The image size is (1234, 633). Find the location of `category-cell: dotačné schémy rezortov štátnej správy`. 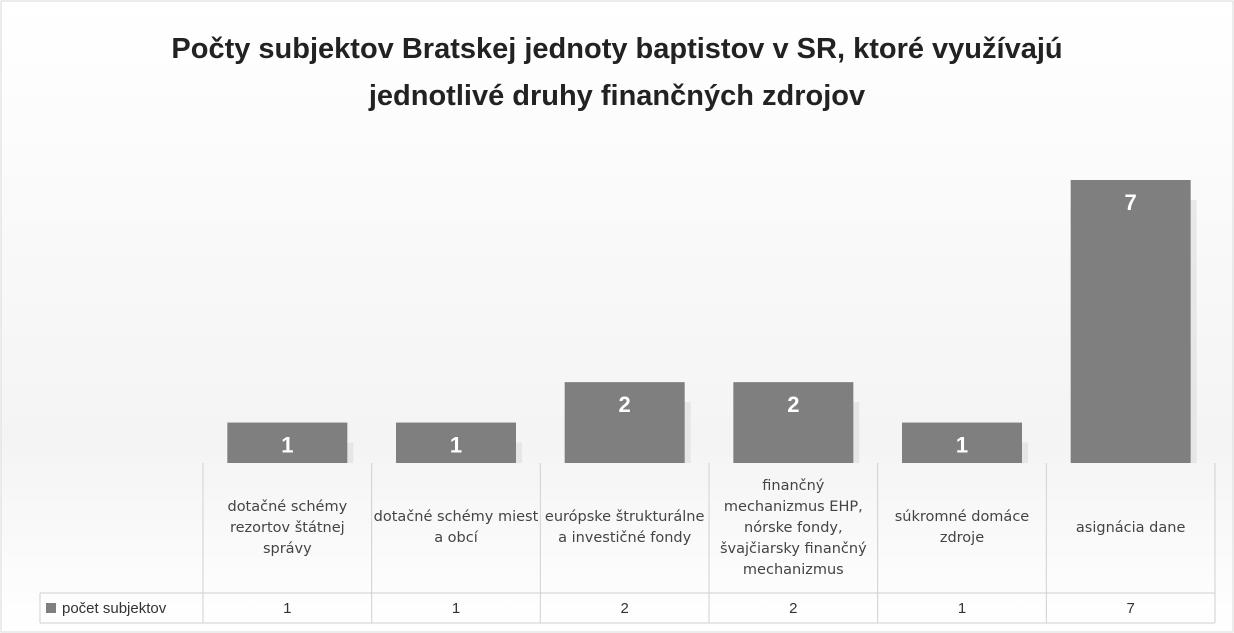

category-cell: dotačné schémy rezortov štátnej správy is located at coordinates (287, 527).